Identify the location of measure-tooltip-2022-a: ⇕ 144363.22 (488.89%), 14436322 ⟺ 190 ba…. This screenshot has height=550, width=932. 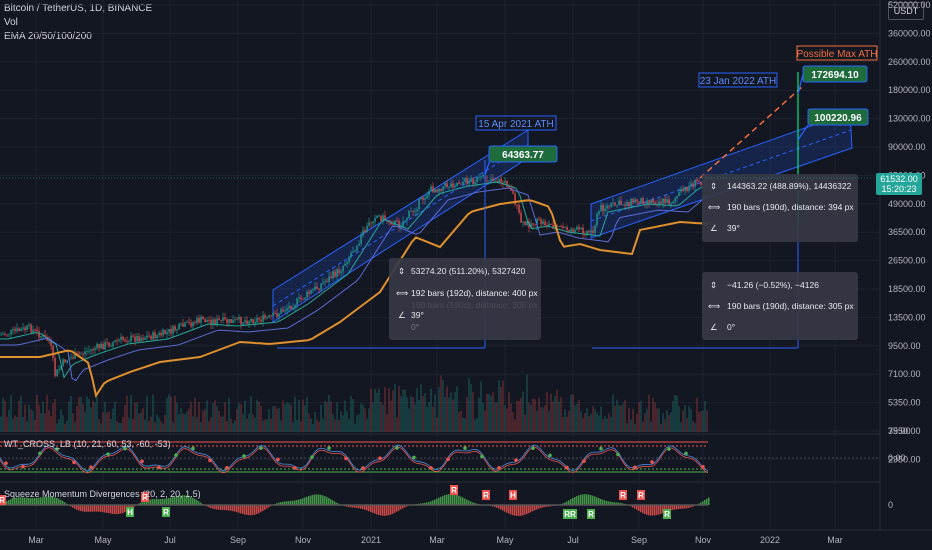
(780, 208).